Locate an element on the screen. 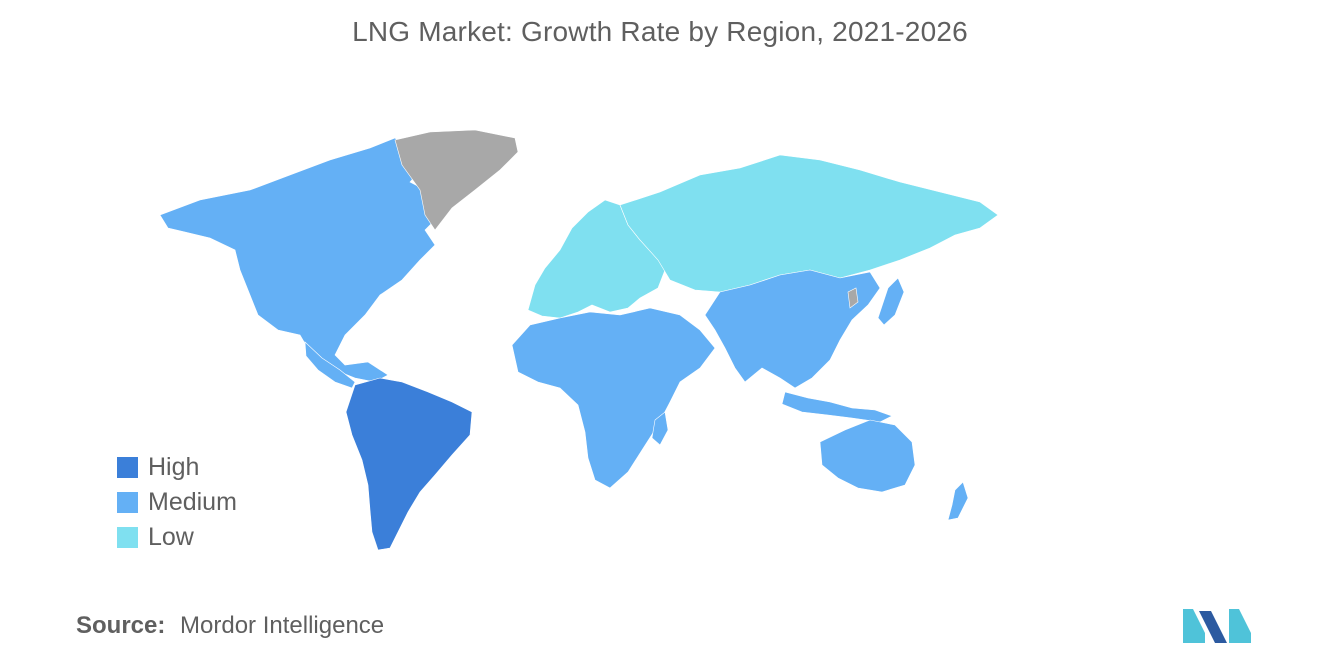  legend-item-medium: Medium is located at coordinates (177, 502).